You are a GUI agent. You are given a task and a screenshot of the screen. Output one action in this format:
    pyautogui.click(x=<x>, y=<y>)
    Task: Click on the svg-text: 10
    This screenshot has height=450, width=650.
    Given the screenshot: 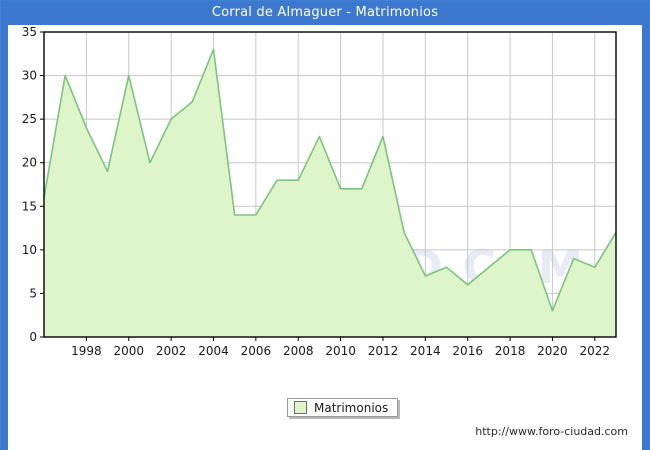 What is the action you would take?
    pyautogui.click(x=29, y=250)
    